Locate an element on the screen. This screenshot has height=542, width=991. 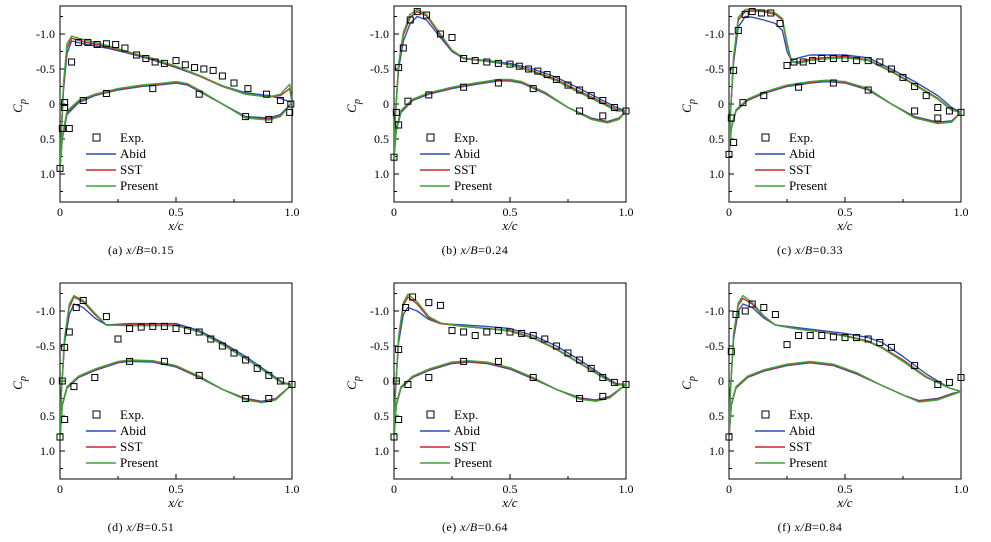
y-tick-label: 0 is located at coordinates (52, 104).